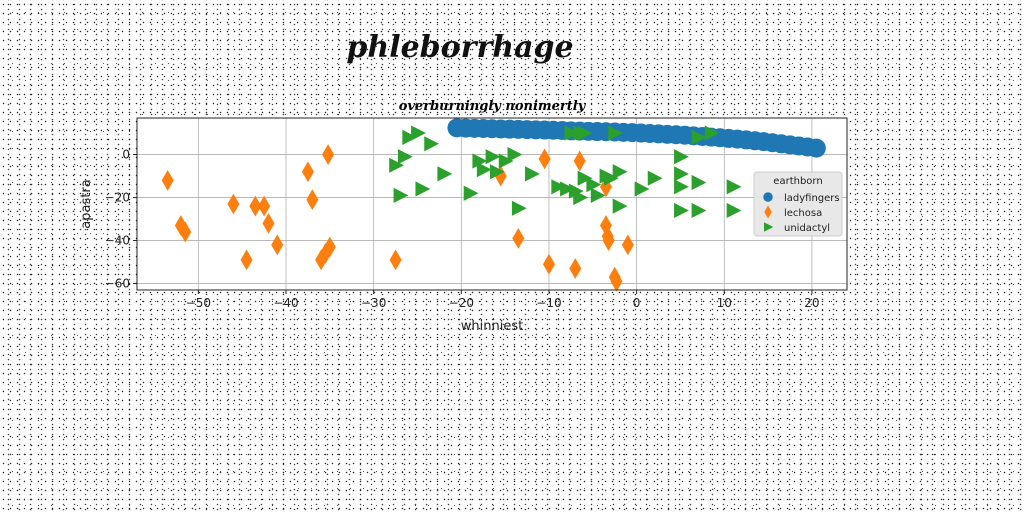 The image size is (1024, 512). Describe the element at coordinates (285, 303) in the screenshot. I see `x-tick-label: −40` at that location.